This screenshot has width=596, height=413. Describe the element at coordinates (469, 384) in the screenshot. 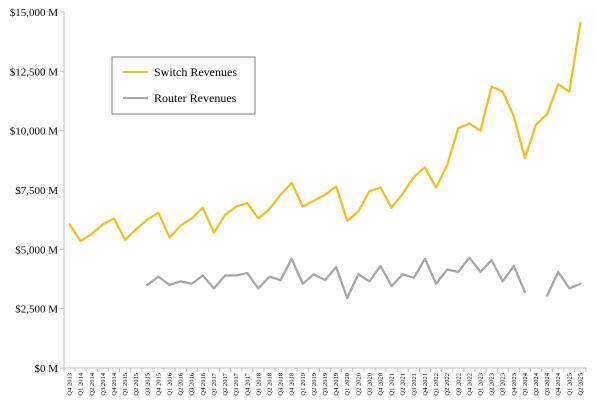

I see `x-tick-label: Q4 2022` at that location.